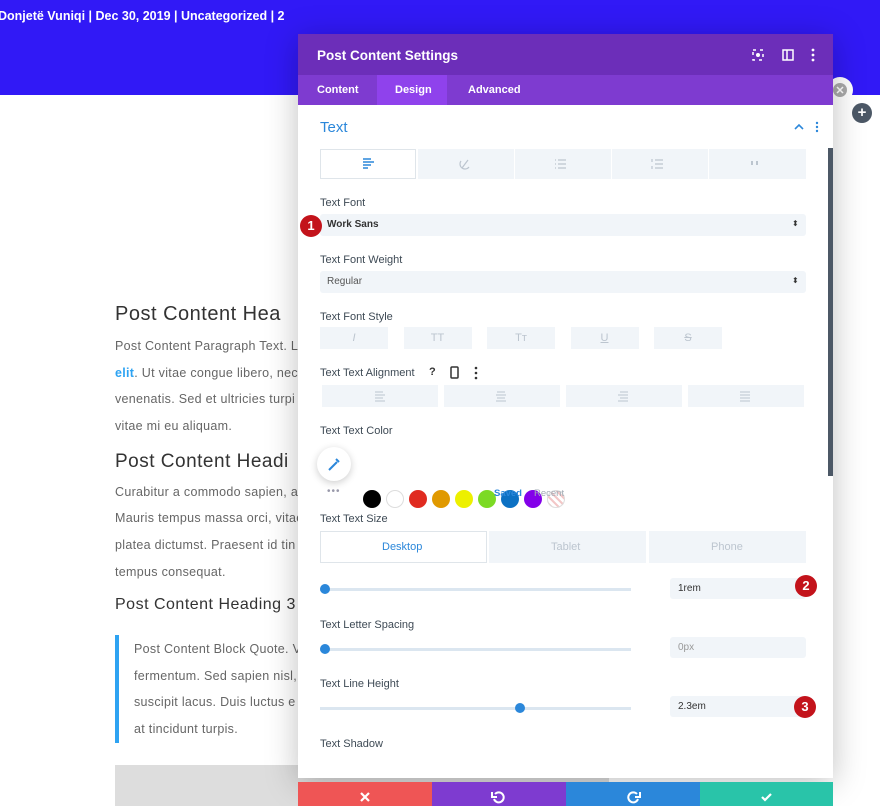  I want to click on paragraph-line: platea dictumst. Praesent id tin, so click(205, 545).